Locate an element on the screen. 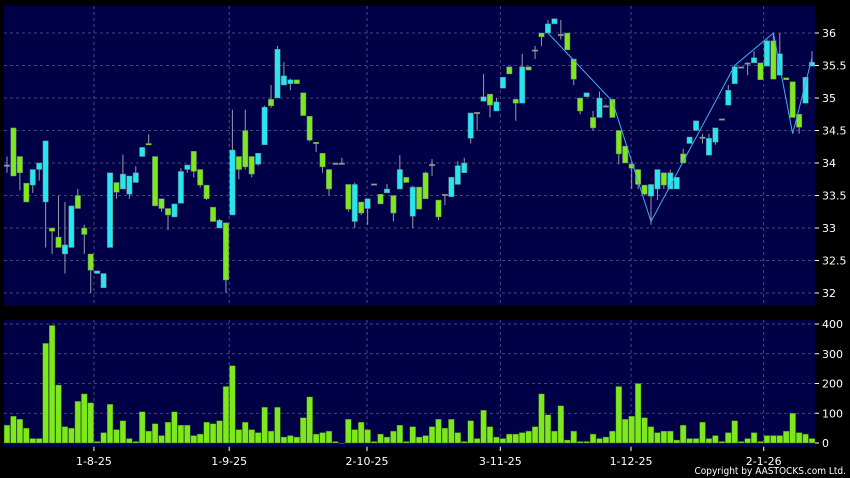  price-tick-label: 36 is located at coordinates (829, 33).